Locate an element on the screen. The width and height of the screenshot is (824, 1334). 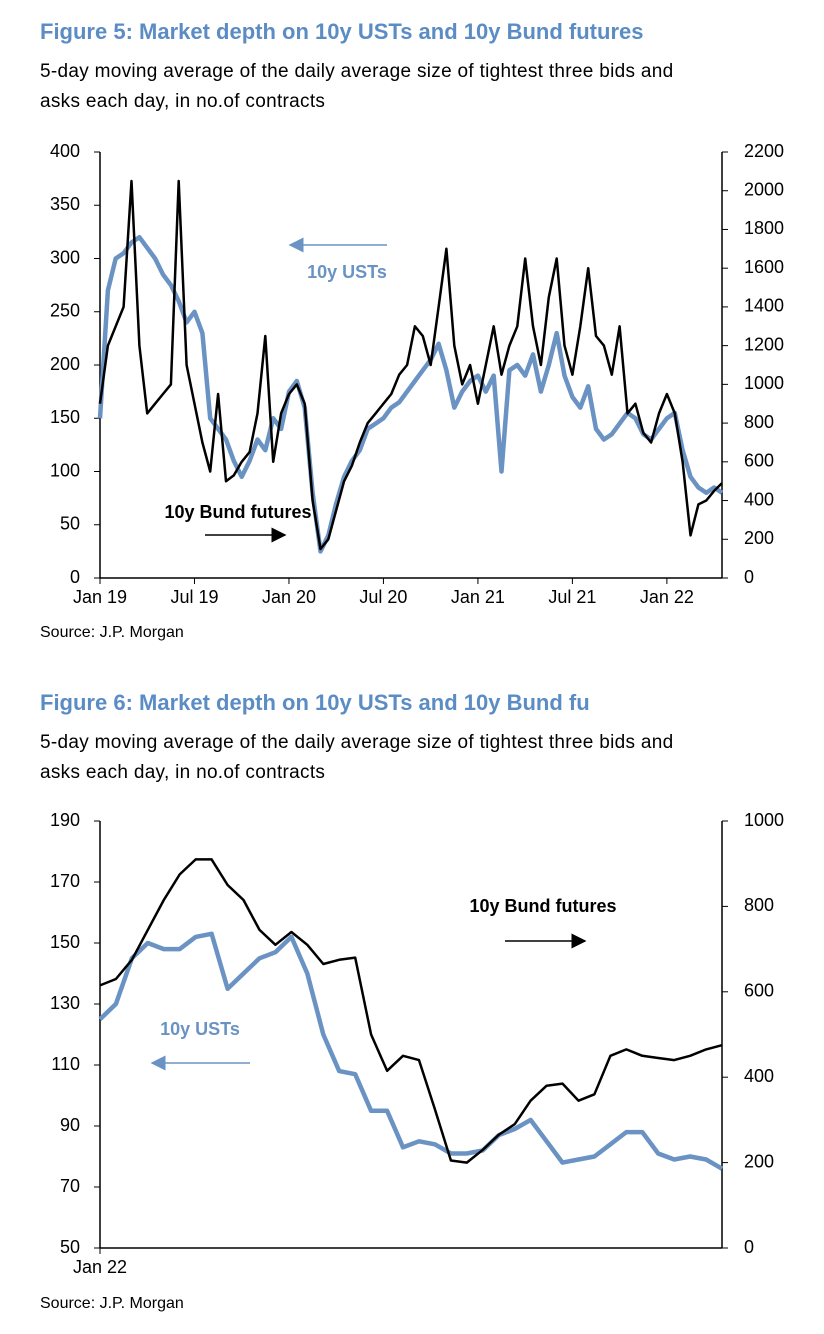
x-tick-label: Jul 19 is located at coordinates (194, 597).